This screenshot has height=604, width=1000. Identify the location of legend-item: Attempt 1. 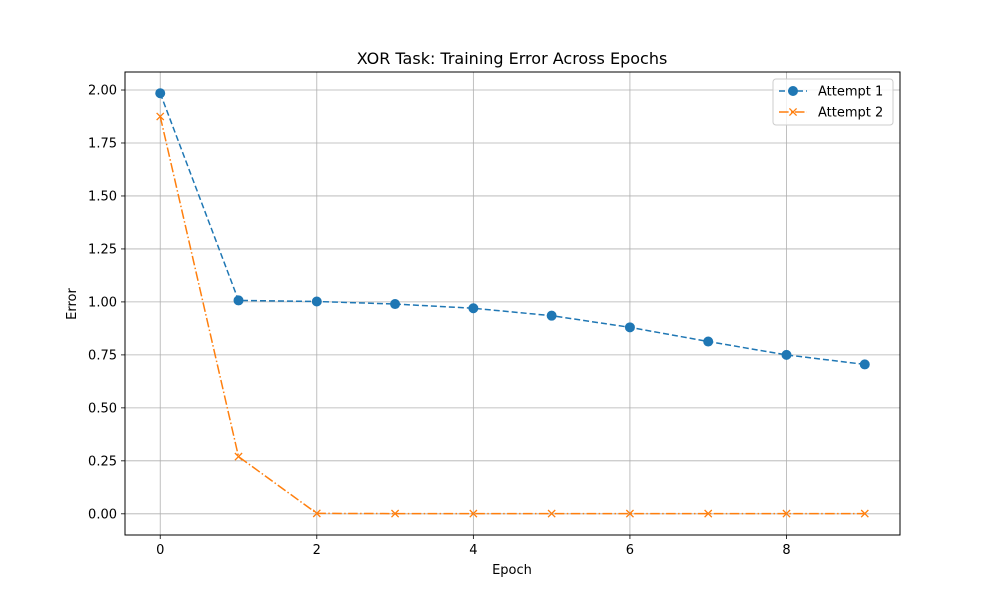
(831, 92).